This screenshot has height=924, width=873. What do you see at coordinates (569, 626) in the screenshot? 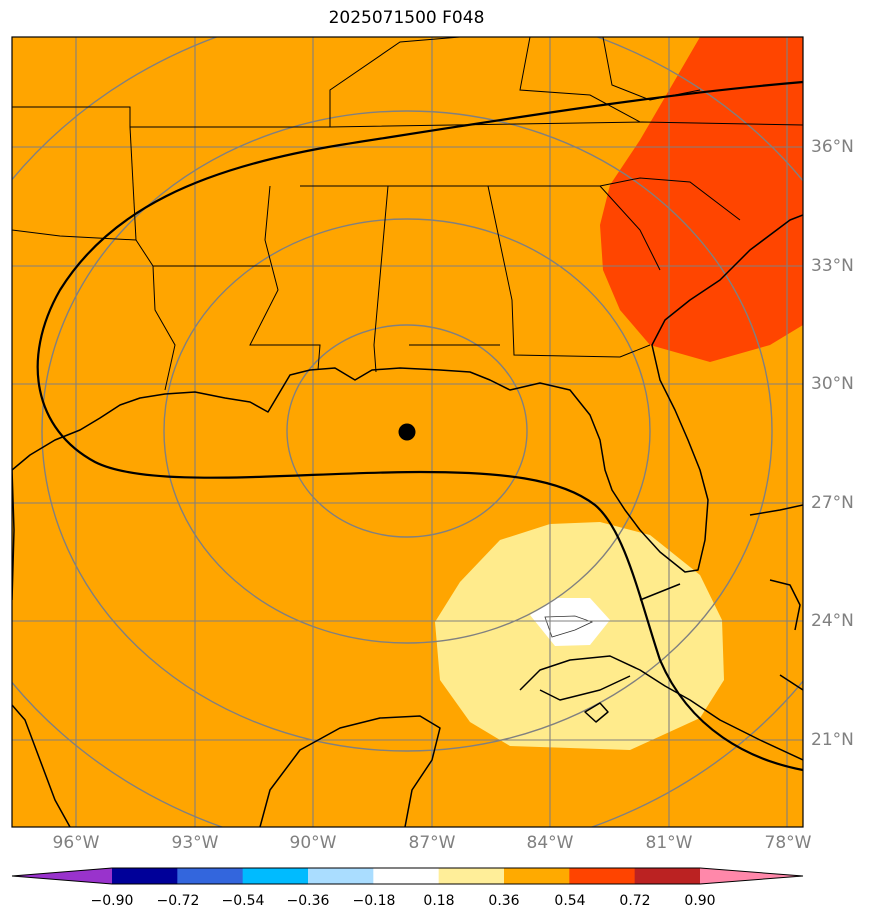
I see `thin-contour` at bounding box center [569, 626].